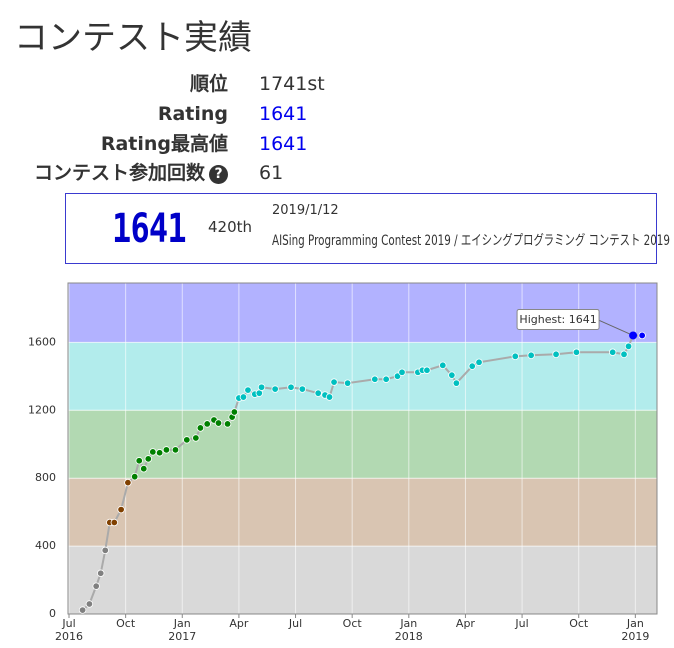 This screenshot has width=674, height=648. Describe the element at coordinates (271, 173) in the screenshot. I see `profile-value: 61` at that location.